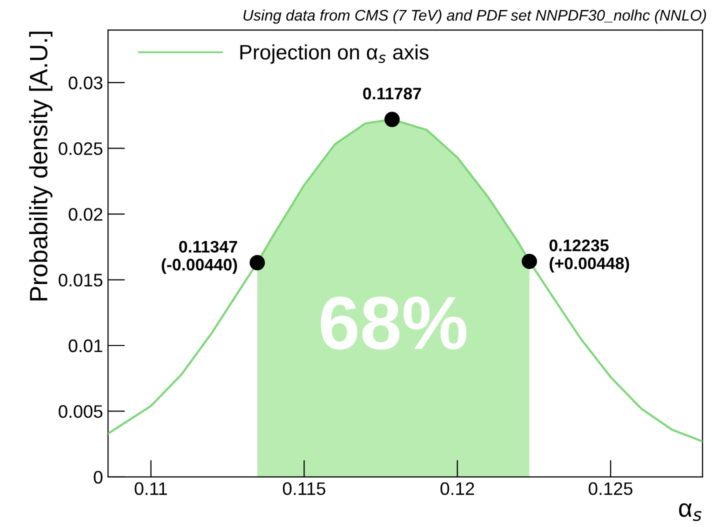  Describe the element at coordinates (690, 512) in the screenshot. I see `x-axis-title: α$_{s}$` at that location.